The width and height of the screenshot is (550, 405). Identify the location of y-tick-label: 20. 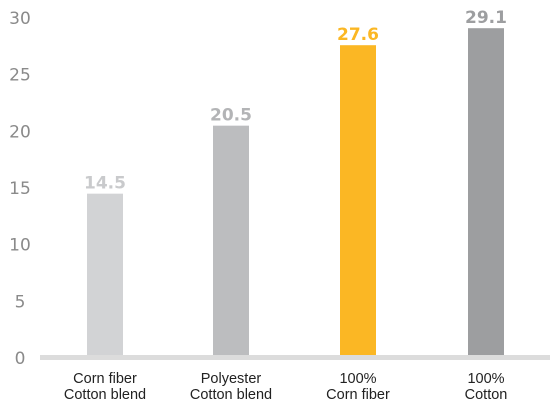
(20, 132).